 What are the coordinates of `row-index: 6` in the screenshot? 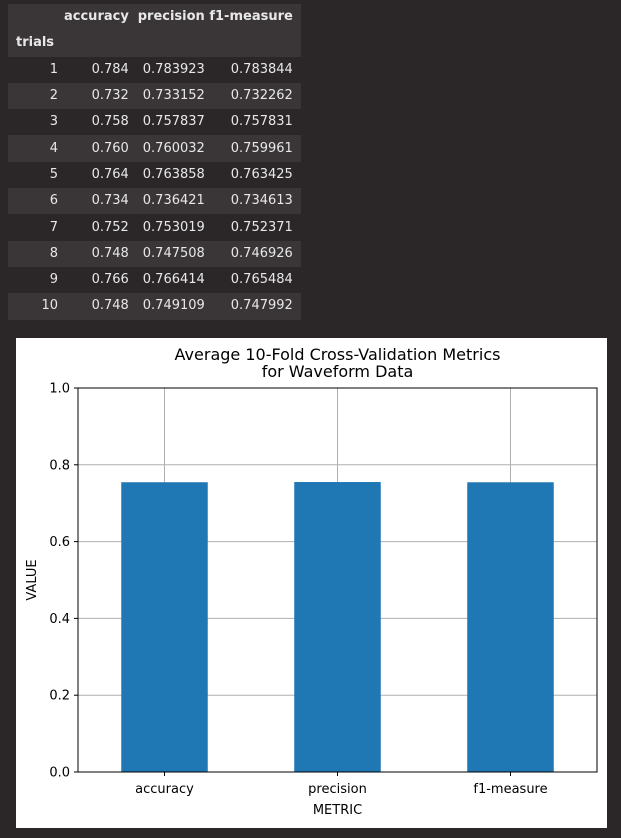 It's located at (36, 201).